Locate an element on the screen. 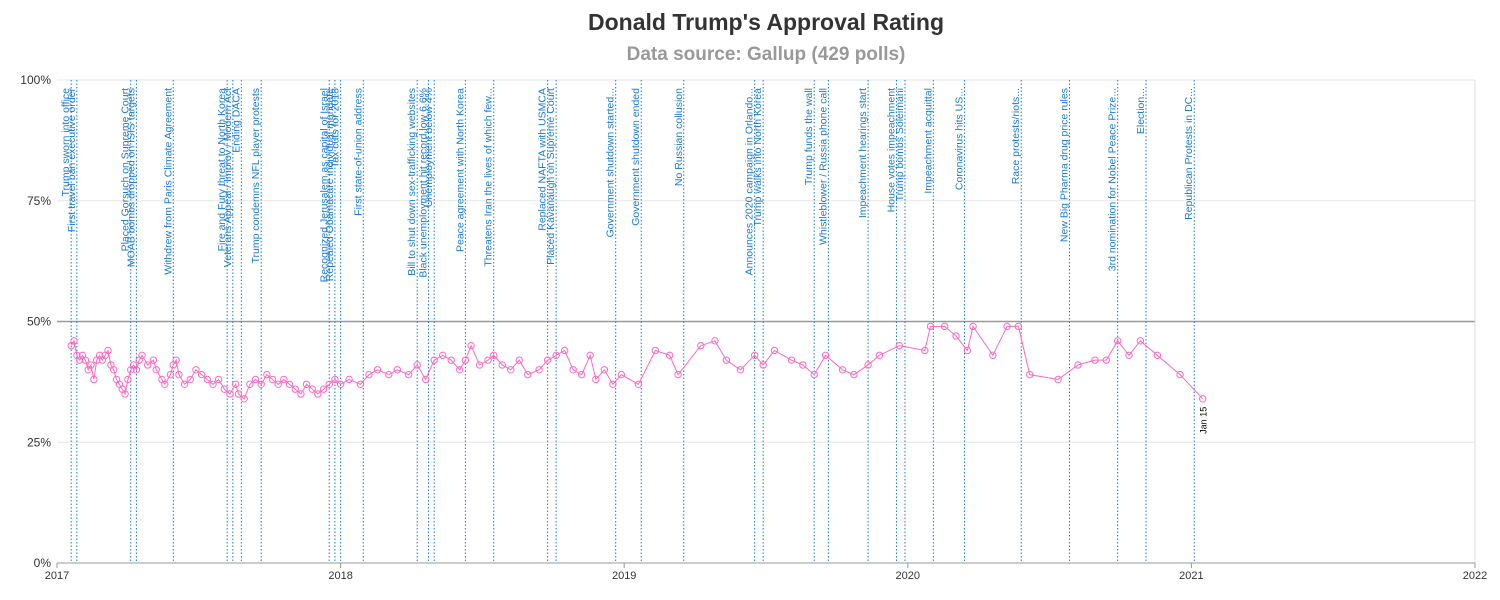 Image resolution: width=1500 pixels, height=600 pixels. event-label: First state-of-union address is located at coordinates (358, 152).